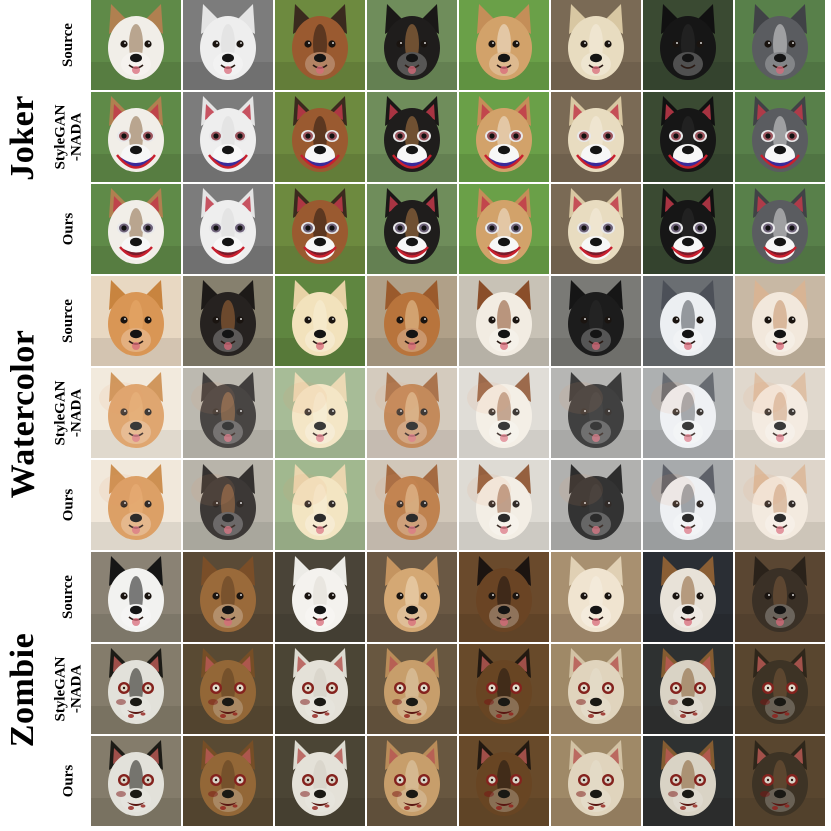  I want to click on group-title-zombie: Zombie, so click(23, 690).